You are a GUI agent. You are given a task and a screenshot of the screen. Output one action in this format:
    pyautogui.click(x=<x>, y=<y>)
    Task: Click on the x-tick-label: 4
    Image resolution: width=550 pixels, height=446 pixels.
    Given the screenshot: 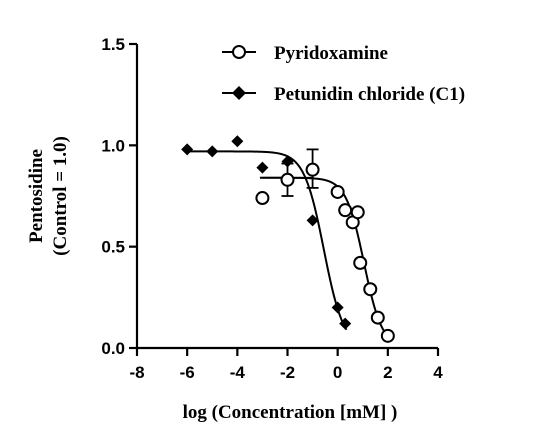 What is the action you would take?
    pyautogui.click(x=438, y=372)
    